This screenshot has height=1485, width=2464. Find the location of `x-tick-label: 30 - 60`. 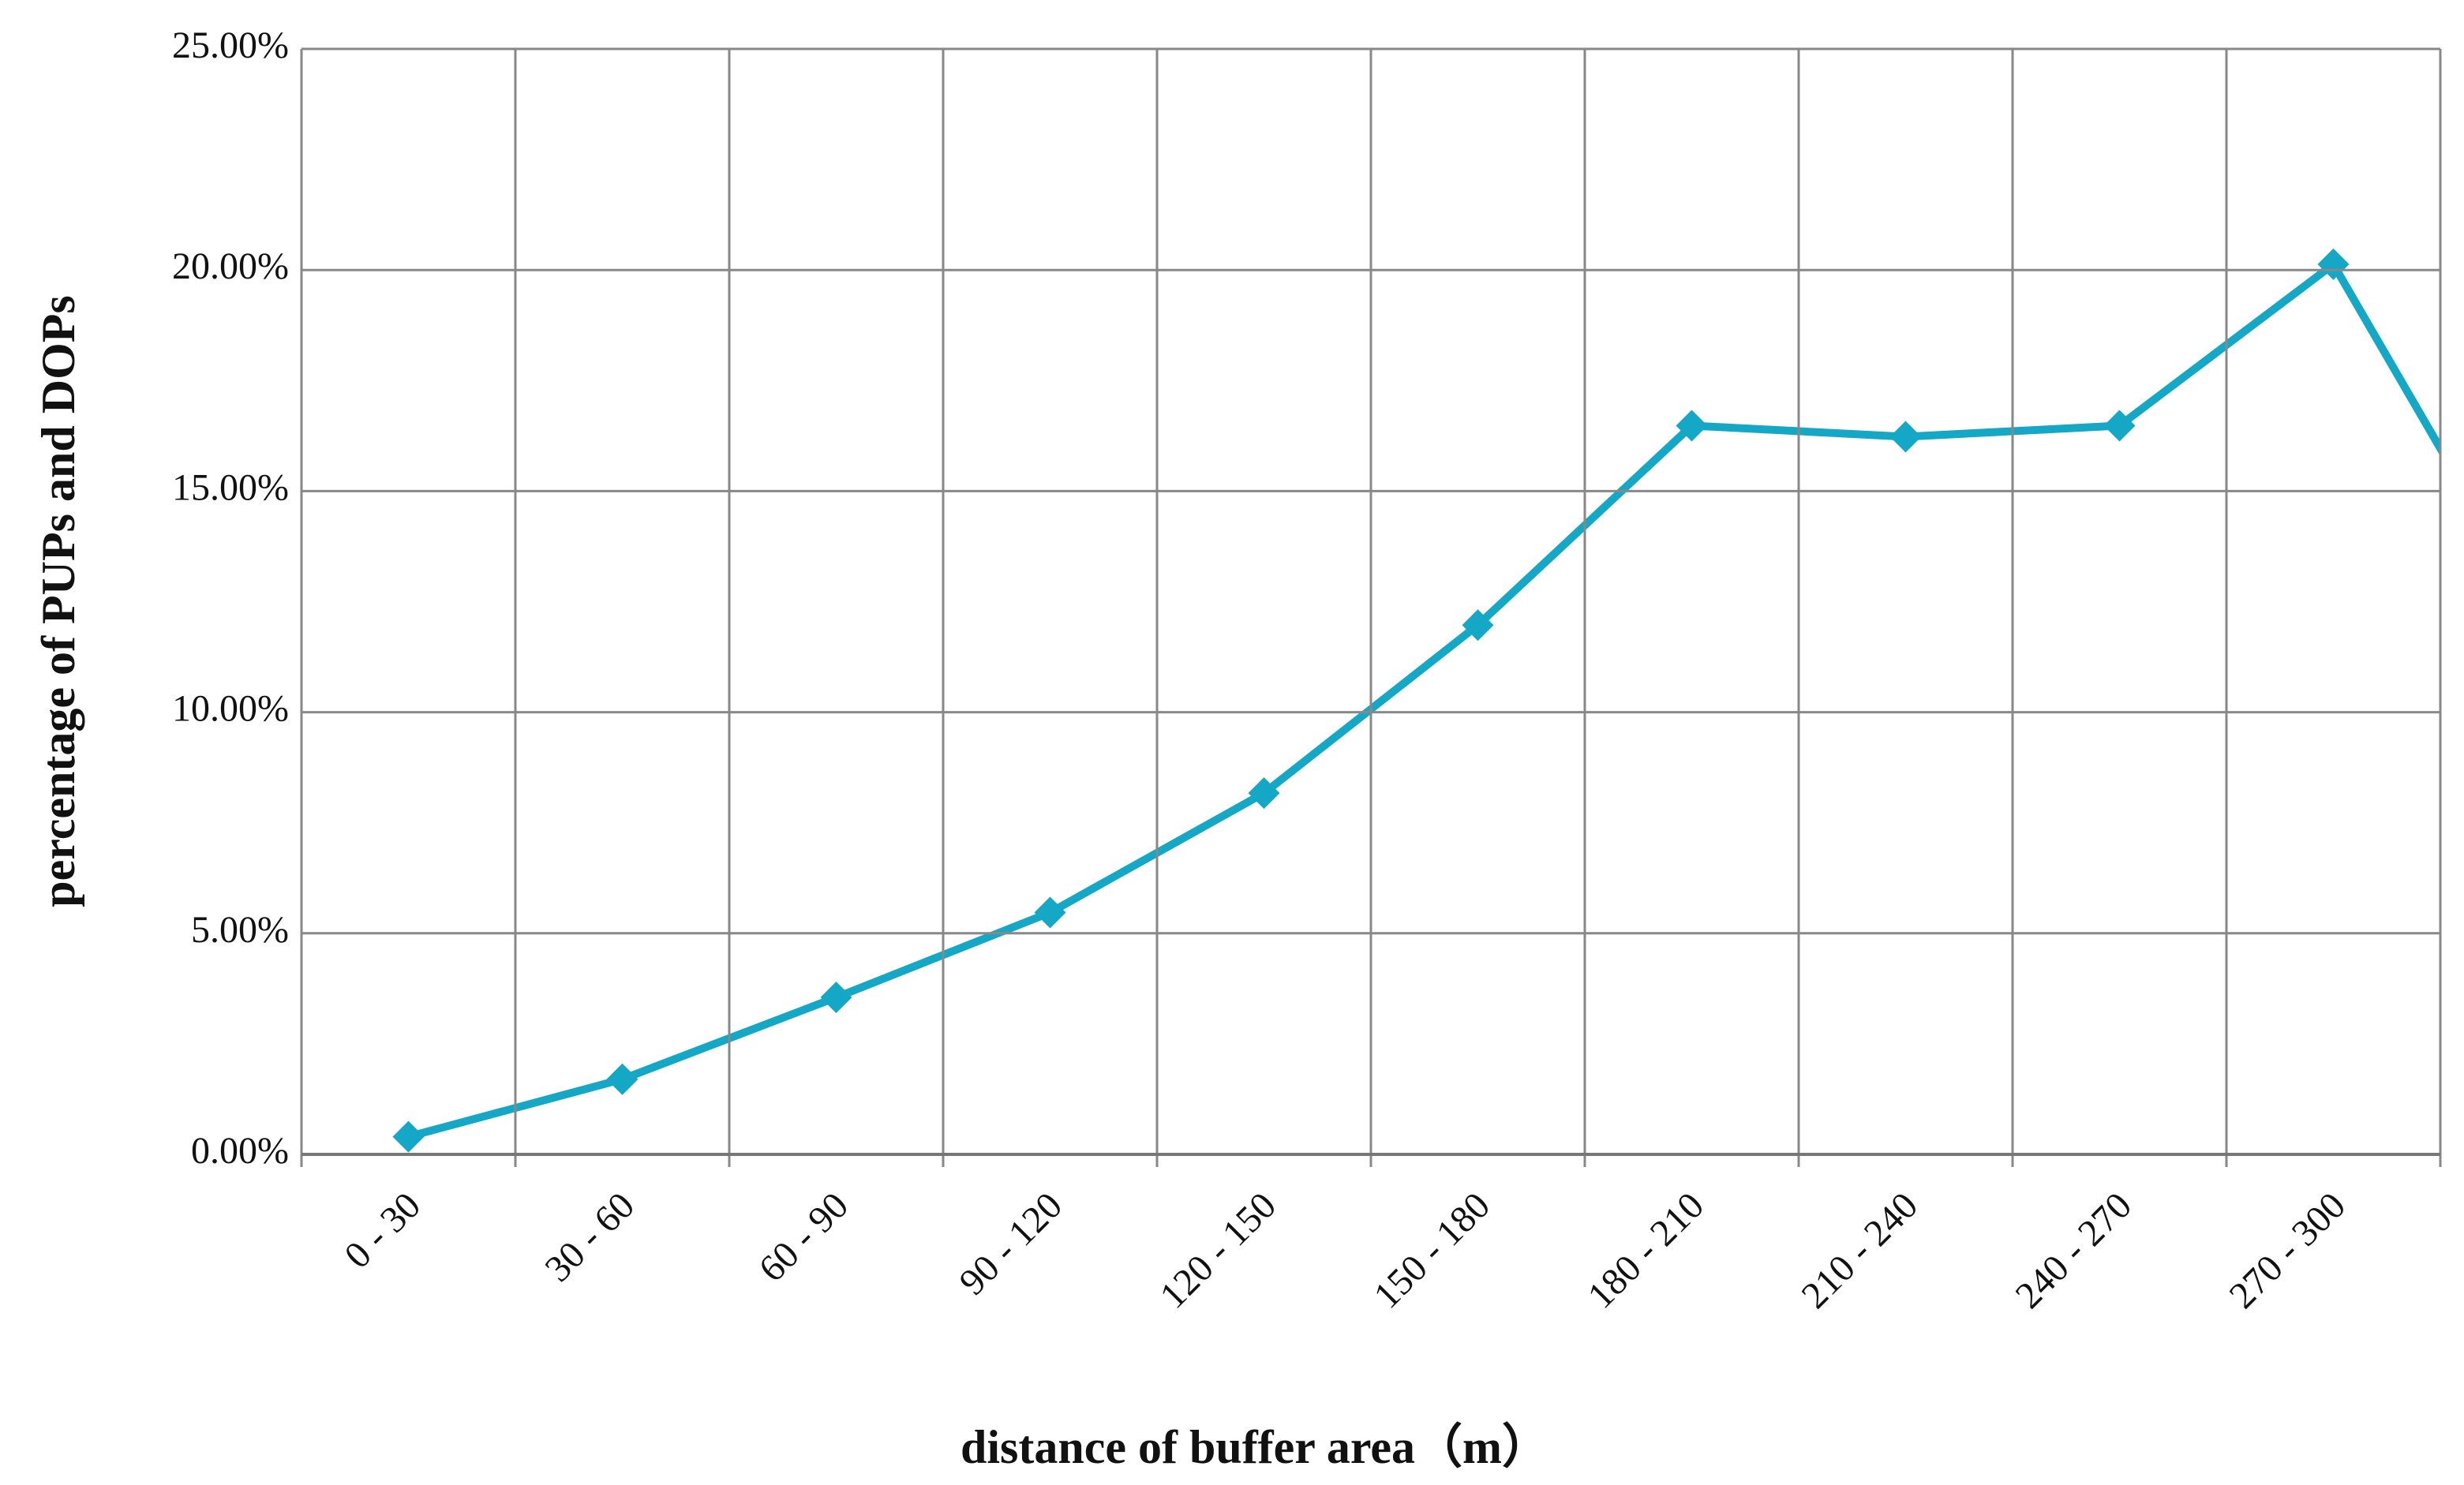

x-tick-label: 30 - 60 is located at coordinates (589, 1237).